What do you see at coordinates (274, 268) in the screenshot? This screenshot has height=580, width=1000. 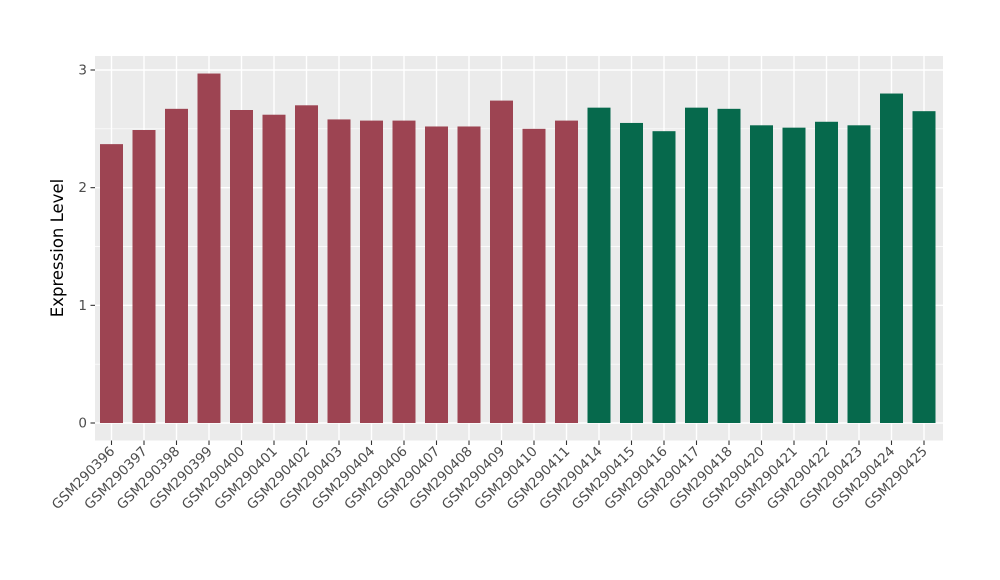 I see `bar-GSM290401` at bounding box center [274, 268].